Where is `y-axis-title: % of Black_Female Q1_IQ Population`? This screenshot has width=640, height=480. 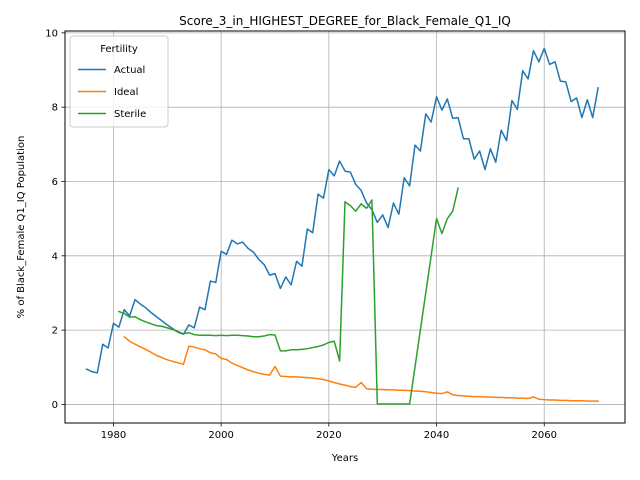
y-axis-title: % of Black_Female Q1_IQ Population is located at coordinates (21, 227).